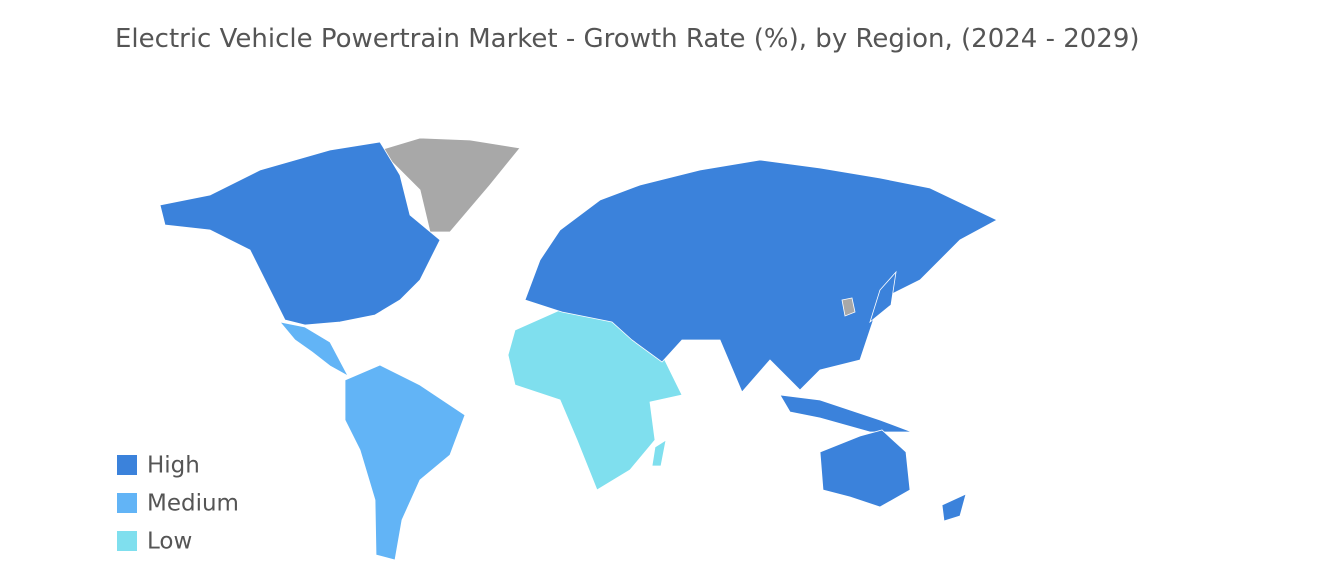 The height and width of the screenshot is (576, 1320). Describe the element at coordinates (173, 466) in the screenshot. I see `legend-label: High` at that location.